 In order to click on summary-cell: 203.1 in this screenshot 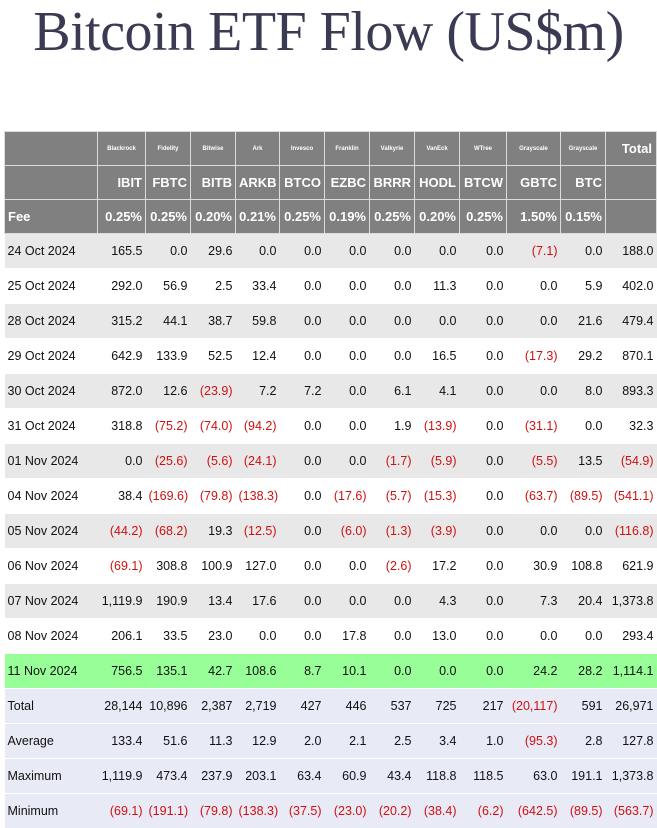, I will do `click(258, 776)`.